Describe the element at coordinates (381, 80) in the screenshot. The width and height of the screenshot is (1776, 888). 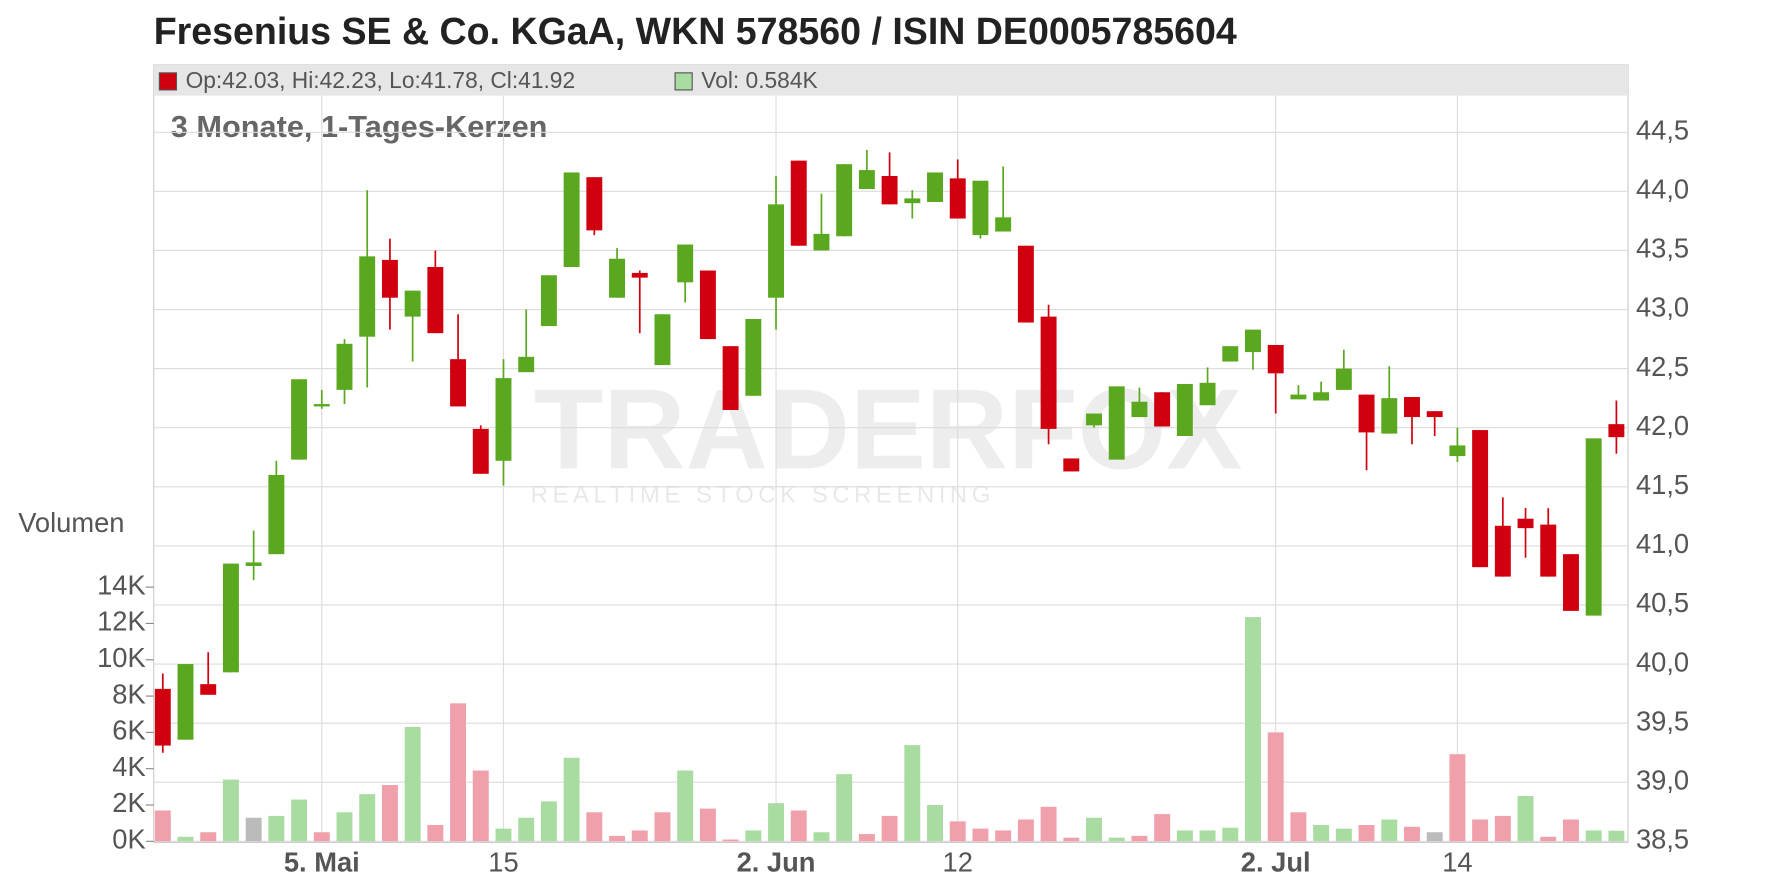
I see `ohlc-label: Op:42.03, Hi:42.23, Lo:41.78, Cl:41.92` at that location.